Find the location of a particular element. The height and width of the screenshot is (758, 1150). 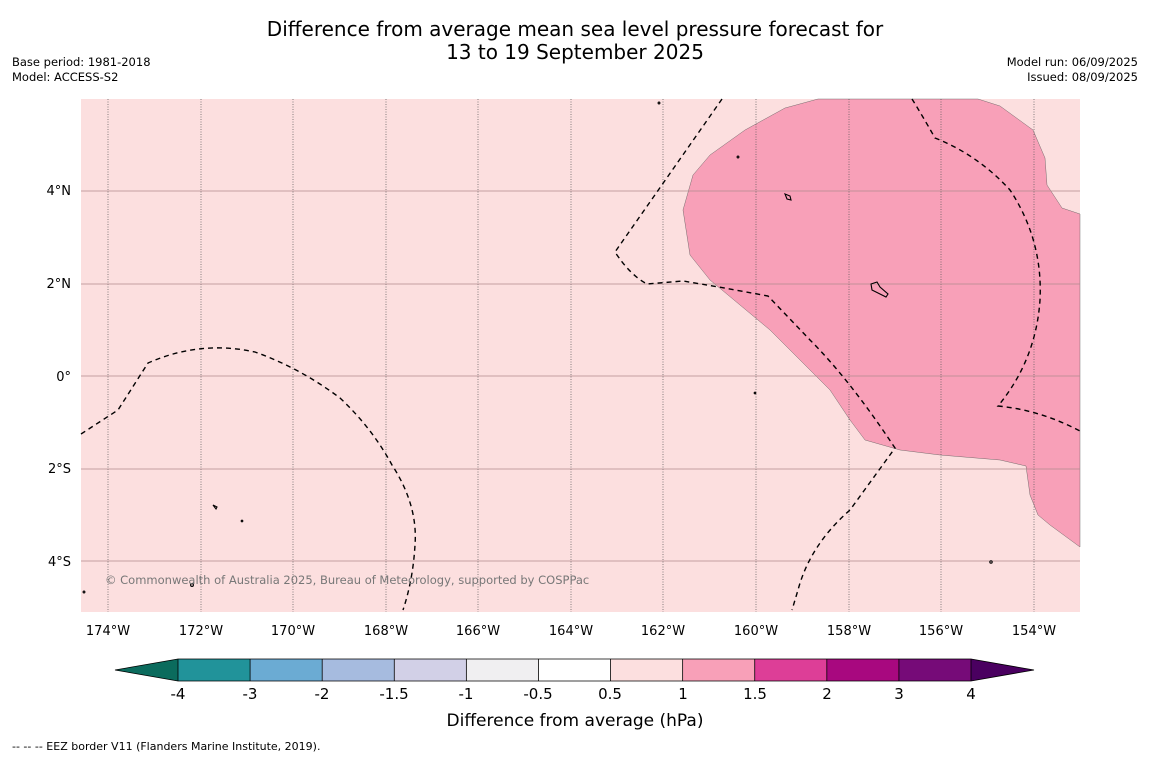

colorbar-tick-label: 1.5 is located at coordinates (755, 694).